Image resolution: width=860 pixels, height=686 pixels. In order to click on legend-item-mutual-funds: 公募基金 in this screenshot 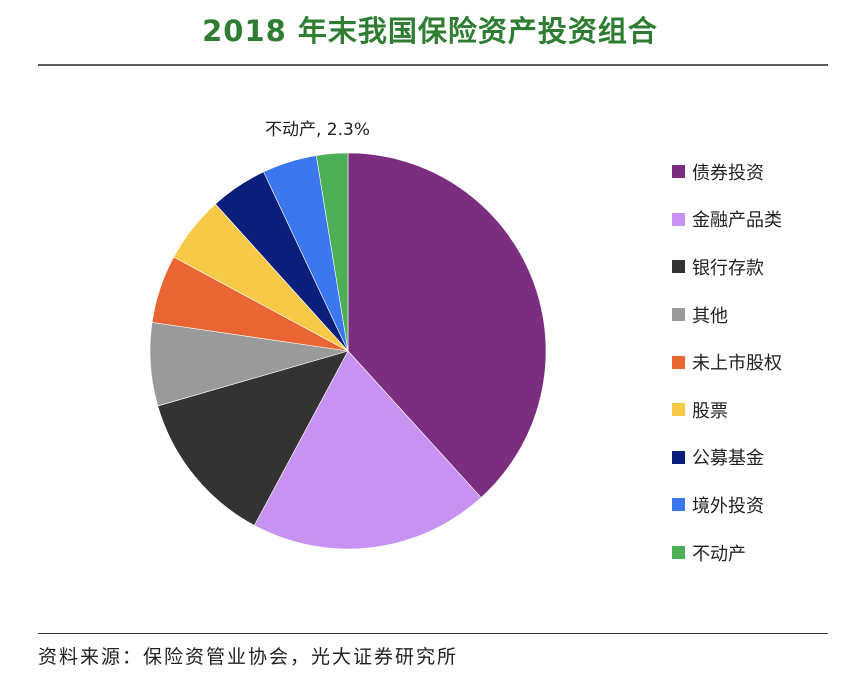, I will do `click(727, 458)`.